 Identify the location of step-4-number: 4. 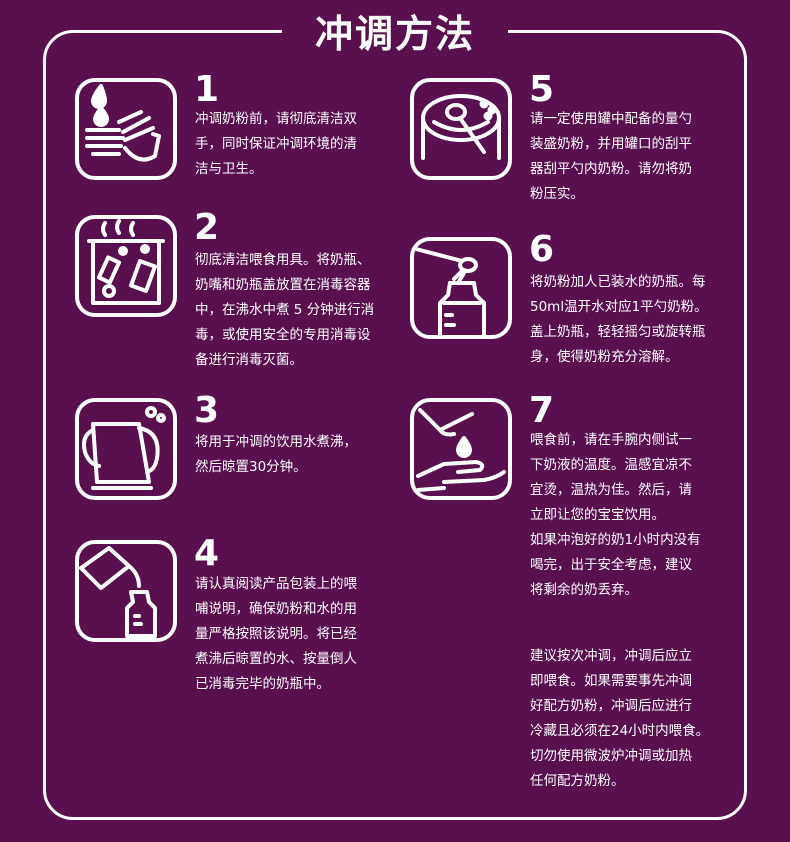
(207, 553).